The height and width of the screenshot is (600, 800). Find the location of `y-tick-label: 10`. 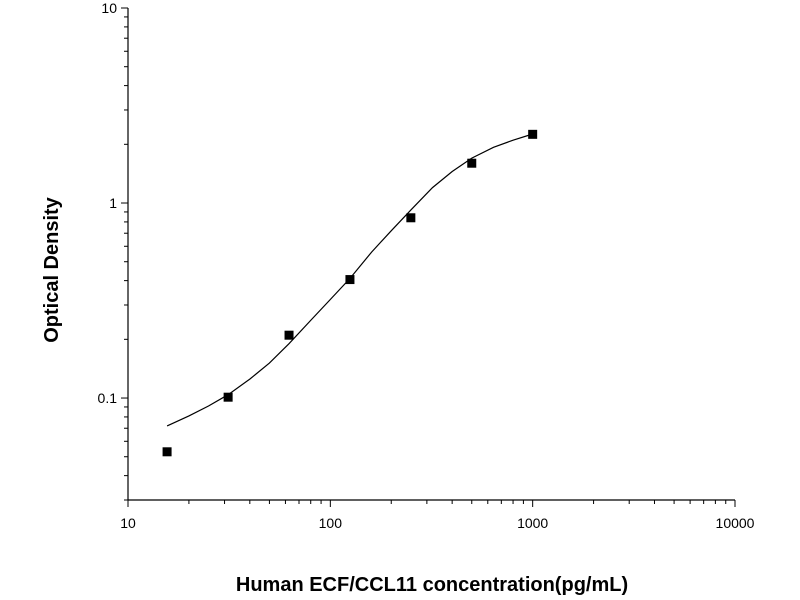

y-tick-label: 10 is located at coordinates (109, 8).